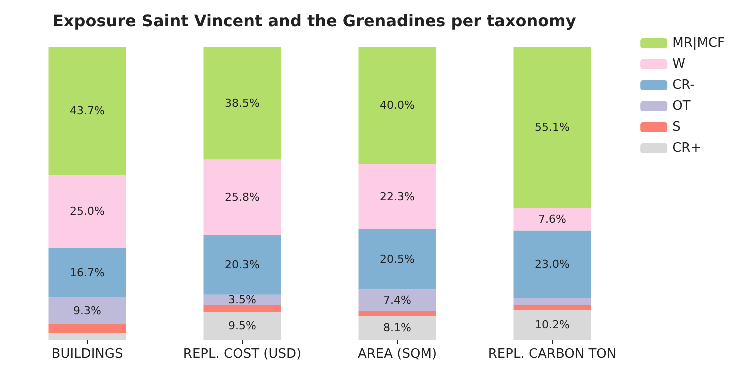 The image size is (745, 374). I want to click on data-label: 25.8%, so click(242, 197).